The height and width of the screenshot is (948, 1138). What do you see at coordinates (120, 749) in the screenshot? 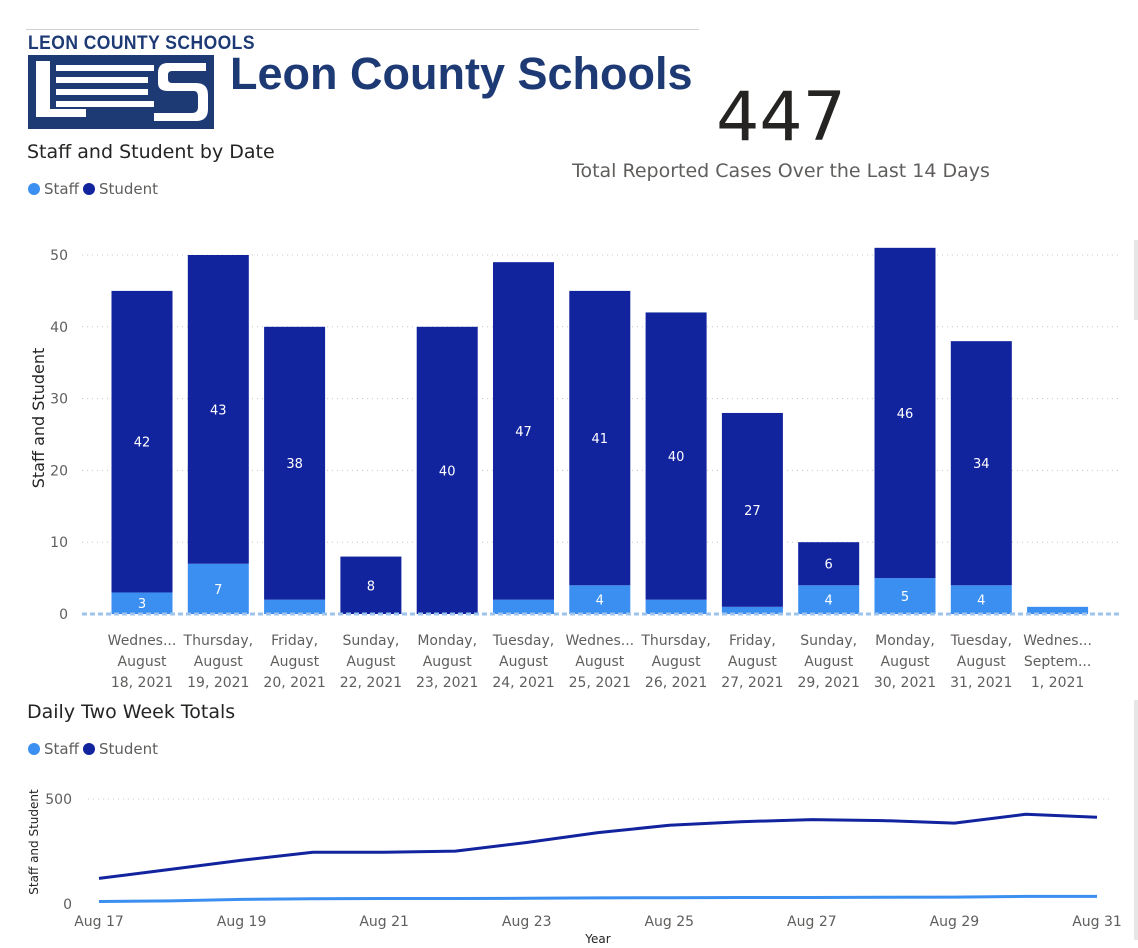
I see `legend2-item-student: Student` at bounding box center [120, 749].